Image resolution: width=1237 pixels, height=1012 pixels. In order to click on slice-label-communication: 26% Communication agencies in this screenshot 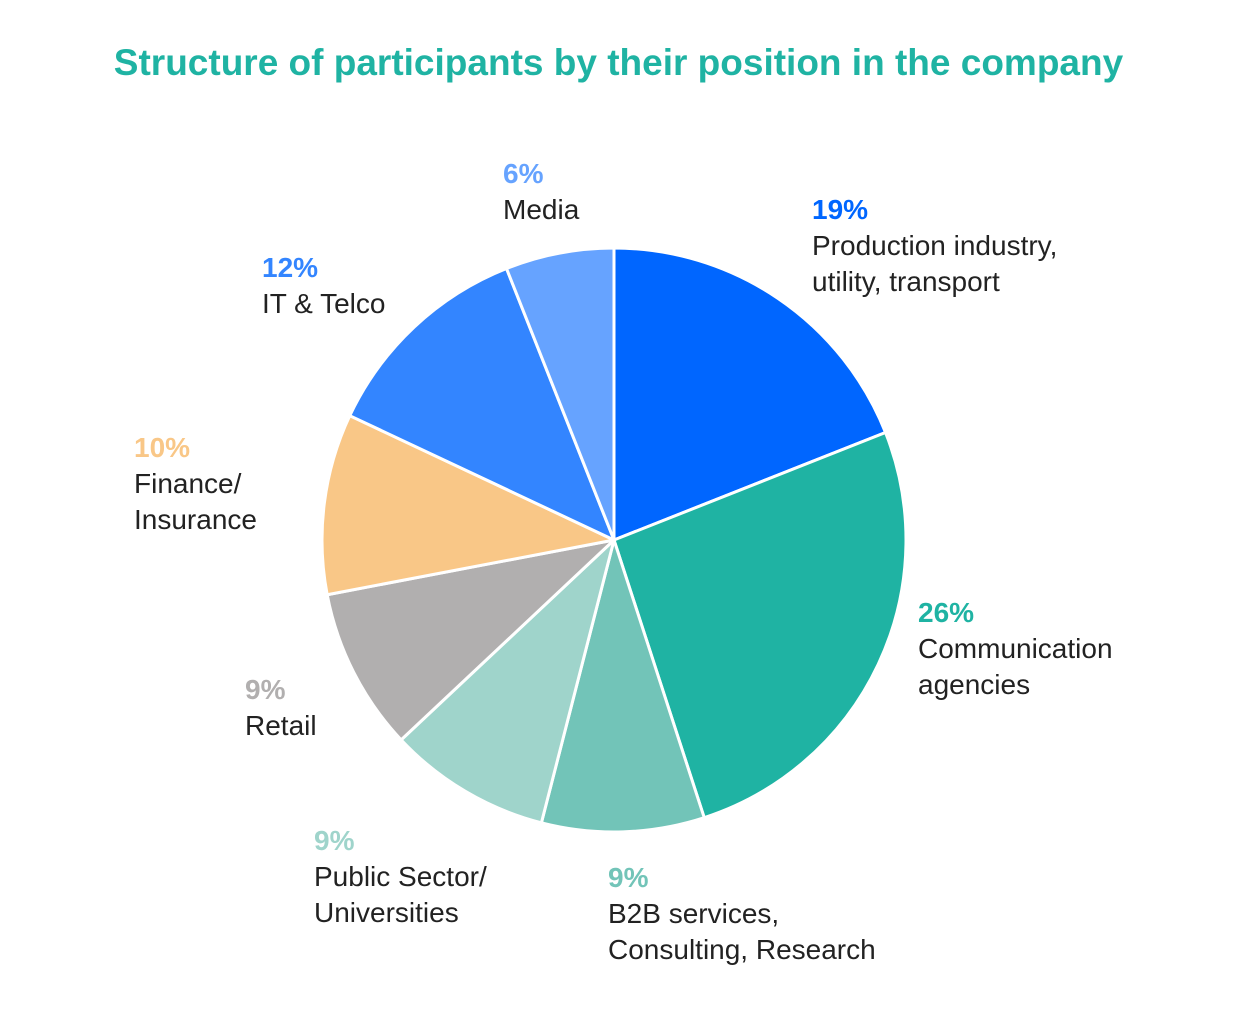, I will do `click(1015, 649)`.